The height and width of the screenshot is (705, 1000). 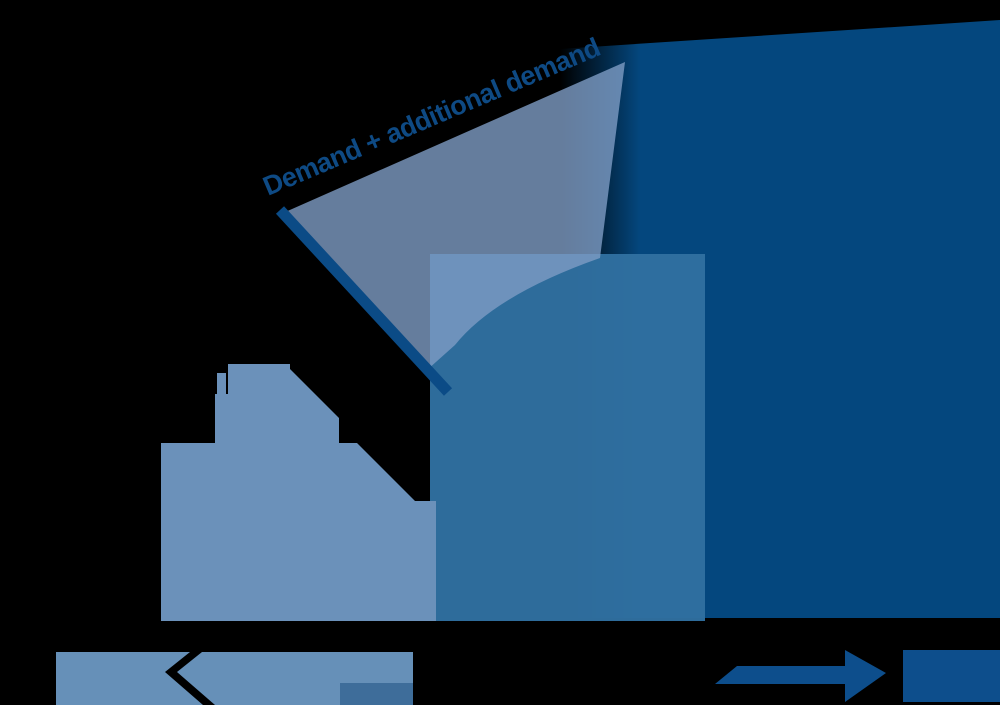 I want to click on left-bars, so click(x=298, y=492).